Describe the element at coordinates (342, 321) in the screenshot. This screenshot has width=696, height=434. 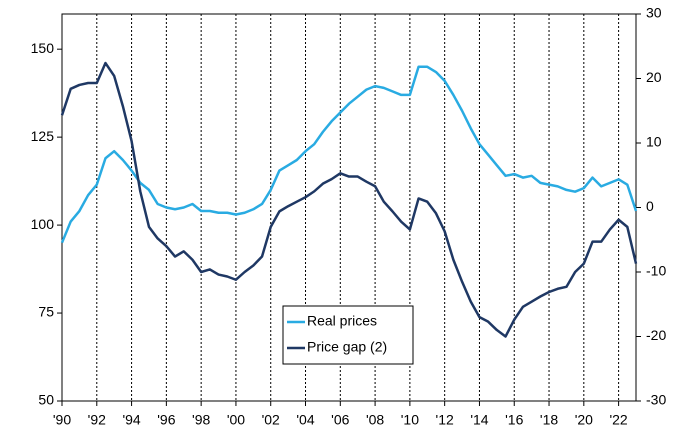
I see `legend-label: Real prices` at that location.